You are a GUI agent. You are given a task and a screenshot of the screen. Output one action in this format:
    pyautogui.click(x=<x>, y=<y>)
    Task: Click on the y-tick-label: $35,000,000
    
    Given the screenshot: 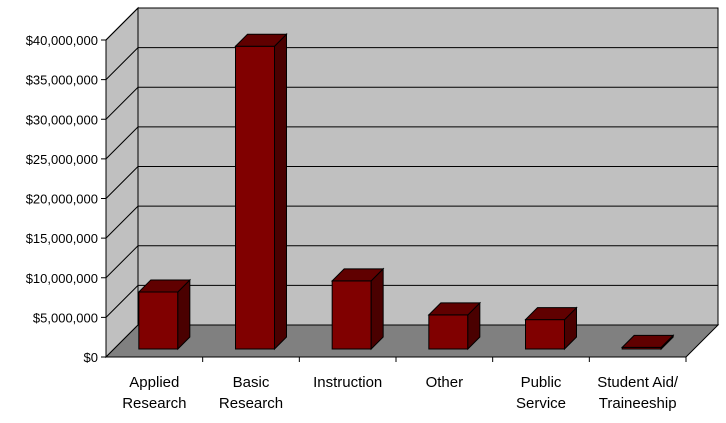 What is the action you would take?
    pyautogui.click(x=62, y=80)
    